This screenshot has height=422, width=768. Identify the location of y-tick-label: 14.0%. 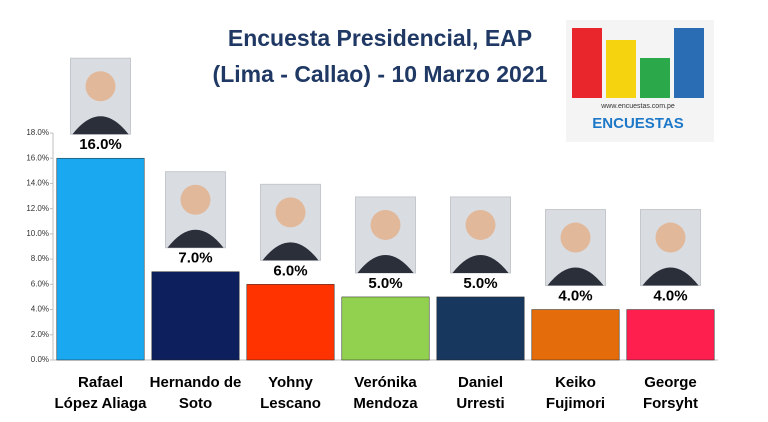
(37, 183).